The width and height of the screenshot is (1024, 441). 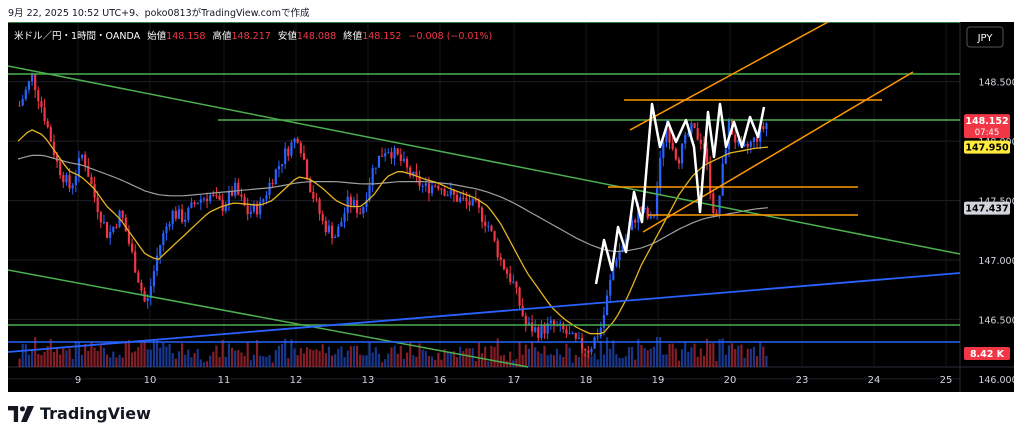 What do you see at coordinates (316, 36) in the screenshot?
I see `legend-low-value: 148.088` at bounding box center [316, 36].